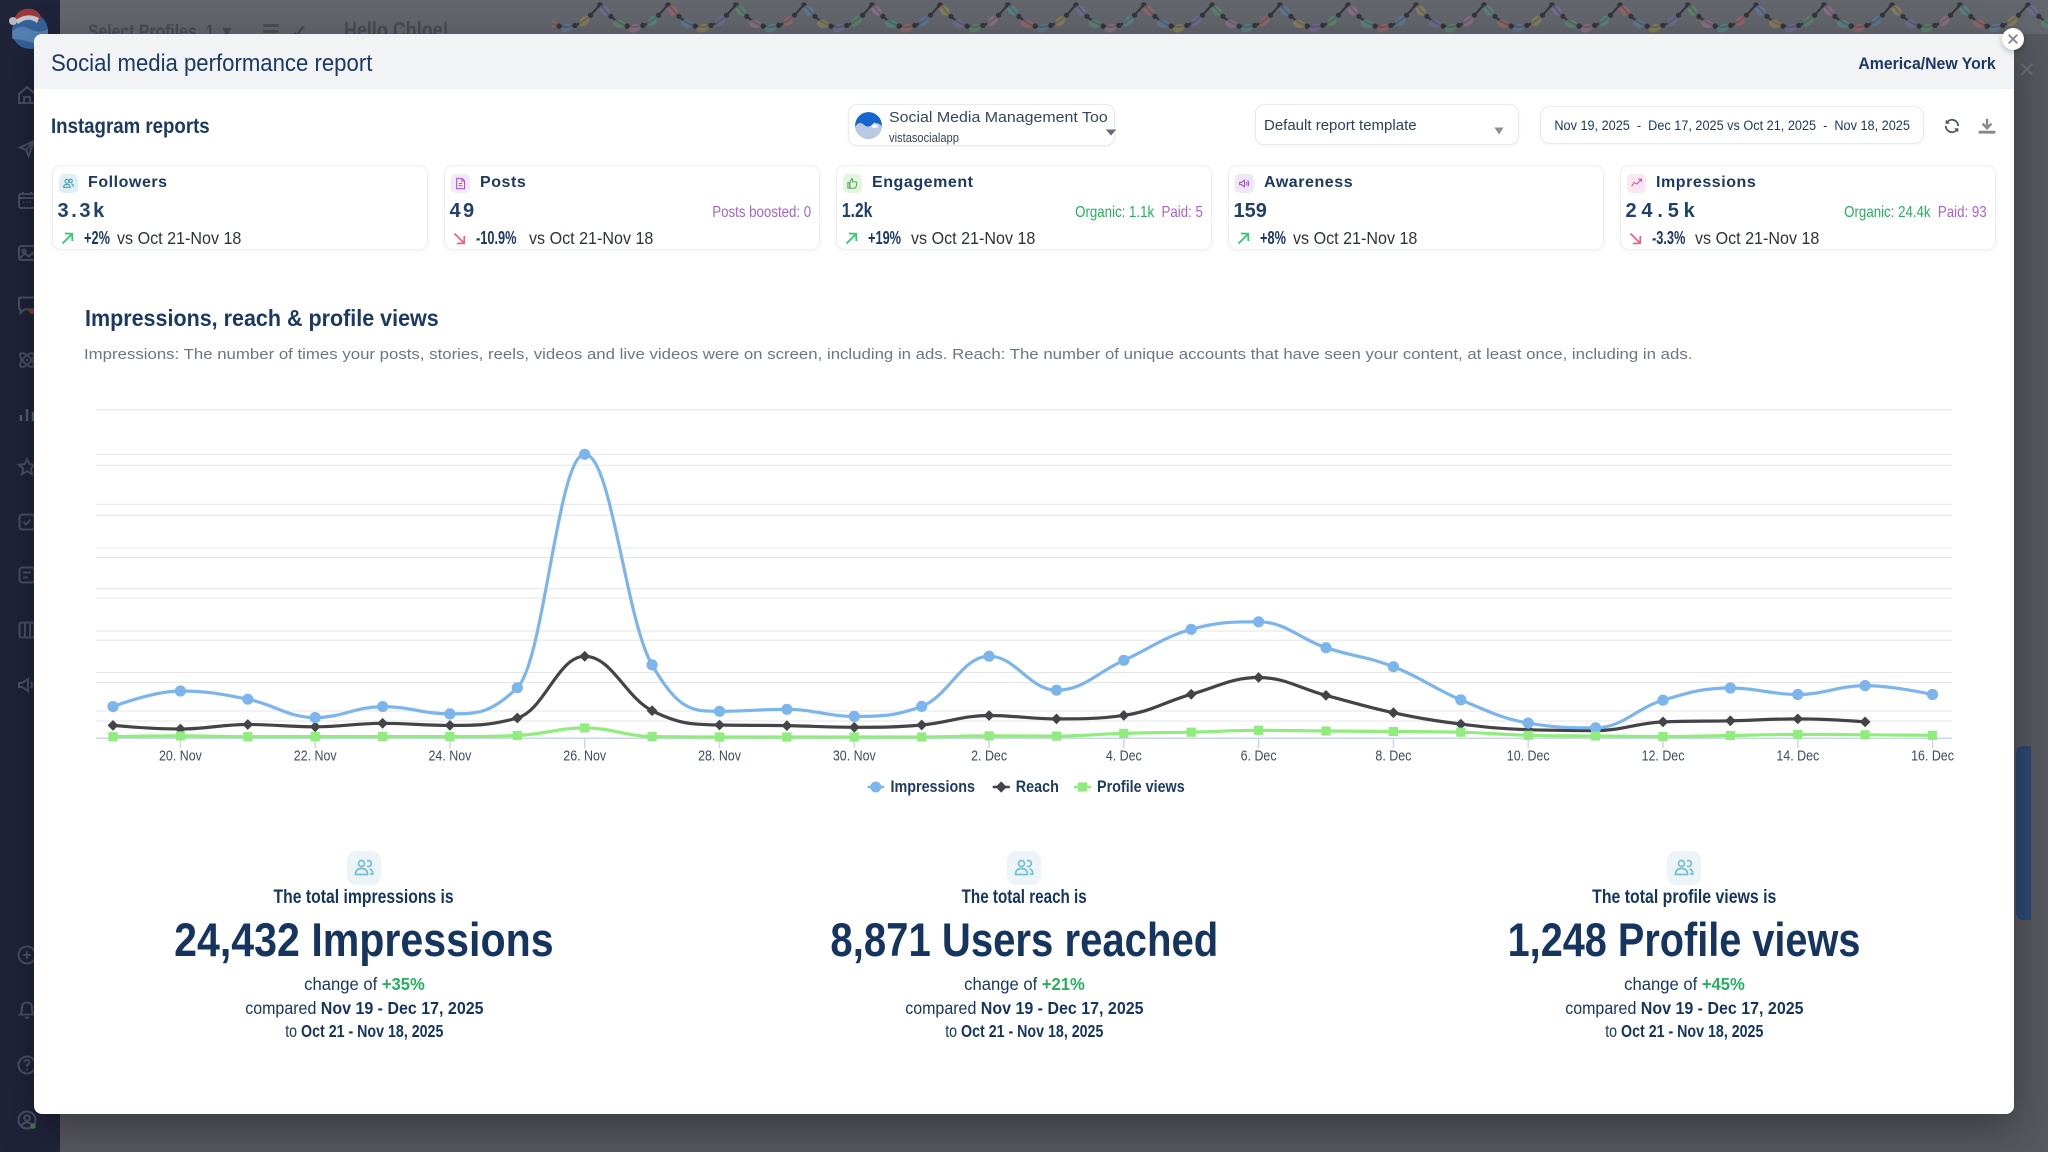  I want to click on svg-text: 24. Nov, so click(449, 755).